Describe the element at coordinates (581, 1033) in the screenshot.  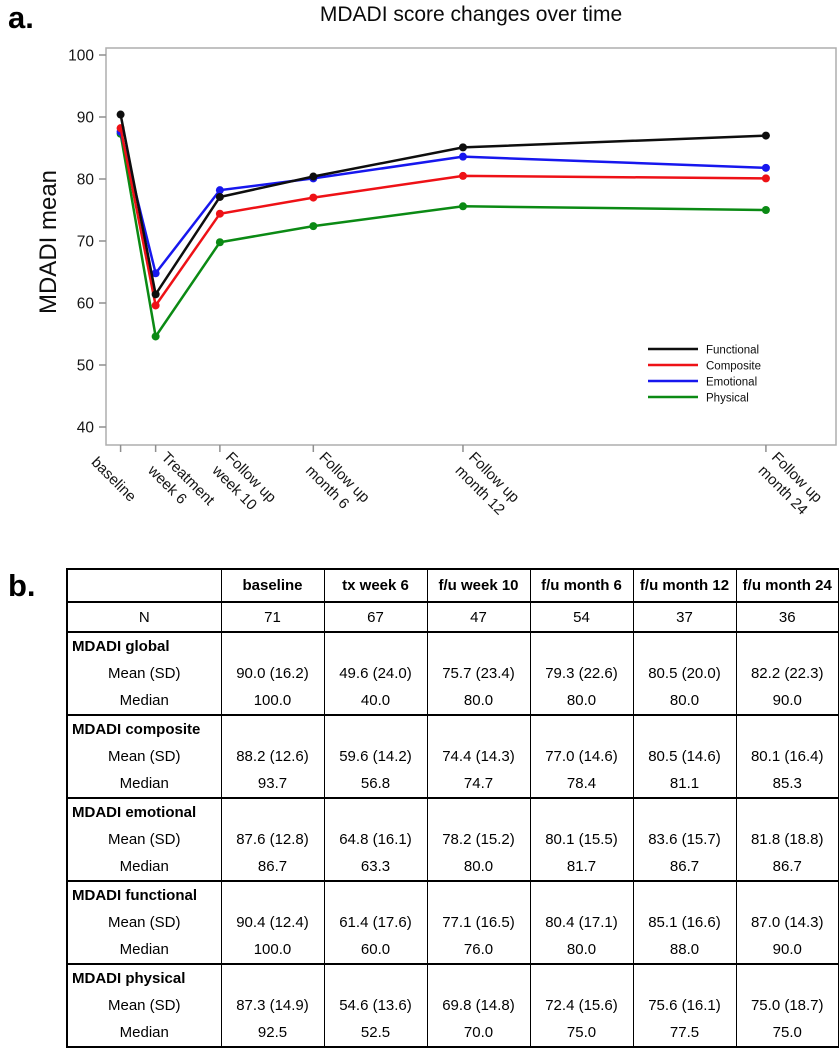
I see `table-cell: 75.0` at that location.